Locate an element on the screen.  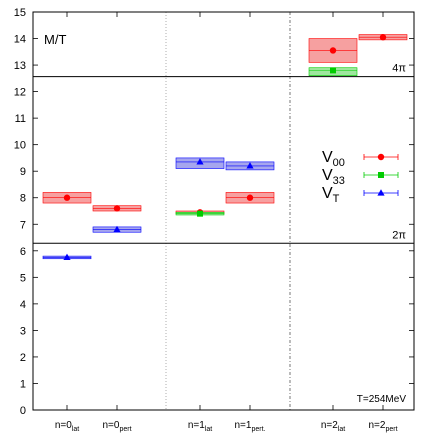
y-tick-label: 0 is located at coordinates (23, 411).